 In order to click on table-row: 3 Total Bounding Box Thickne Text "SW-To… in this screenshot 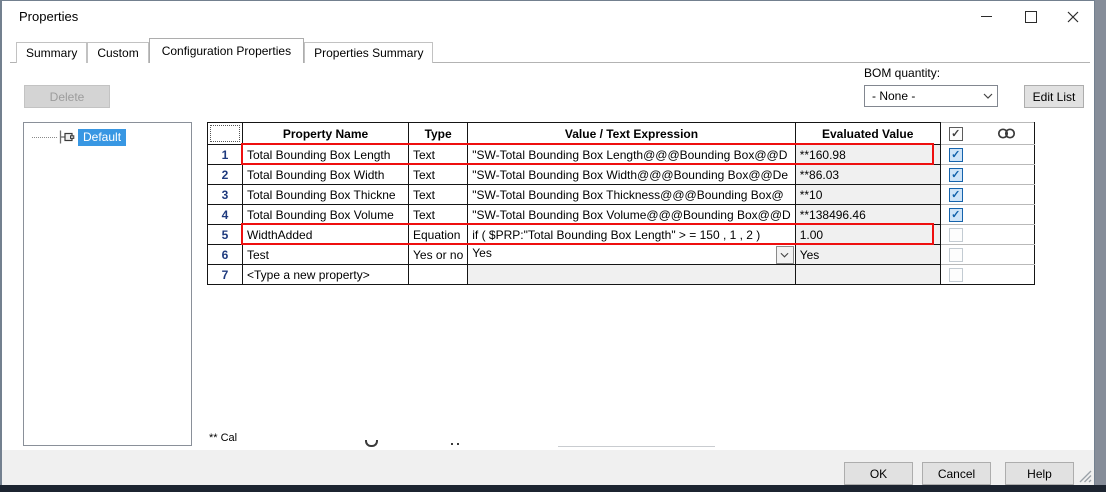, I will do `click(621, 194)`.